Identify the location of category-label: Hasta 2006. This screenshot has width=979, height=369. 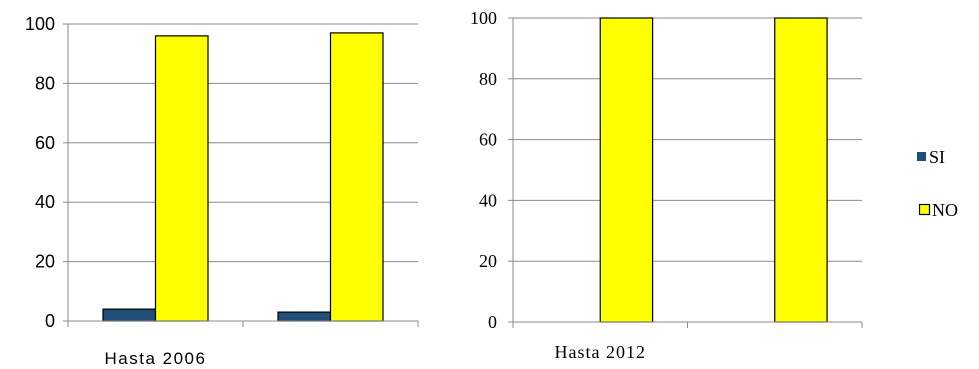
(156, 358).